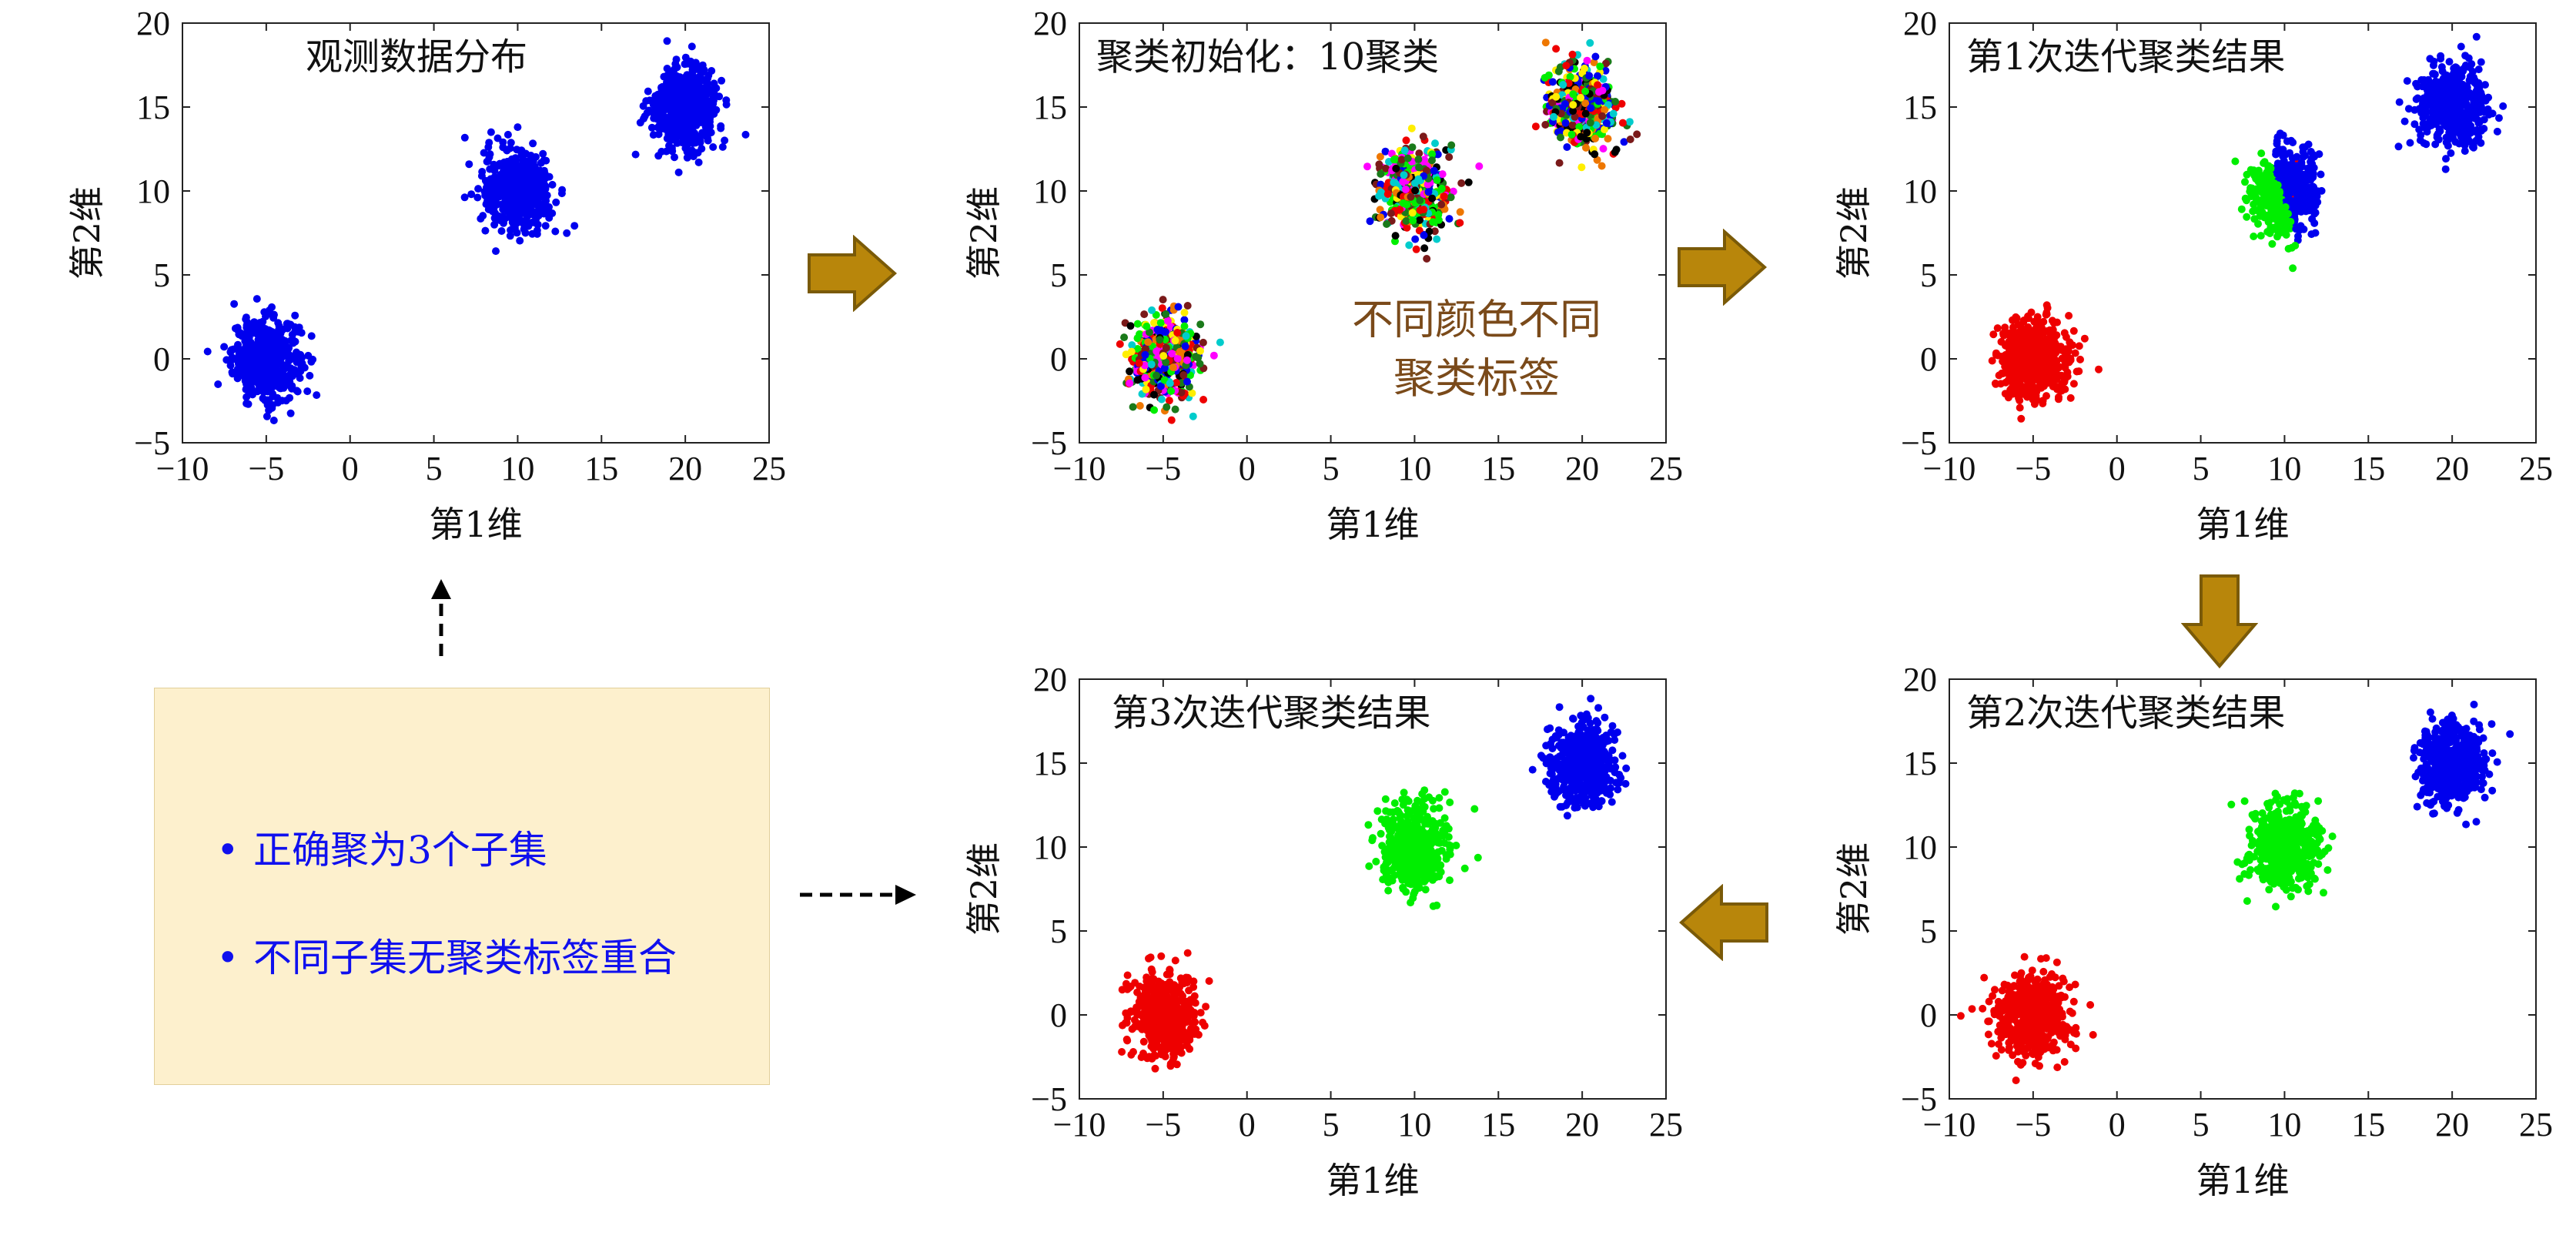 This screenshot has height=1249, width=2576. Describe the element at coordinates (153, 191) in the screenshot. I see `y-tick-label: 10` at that location.